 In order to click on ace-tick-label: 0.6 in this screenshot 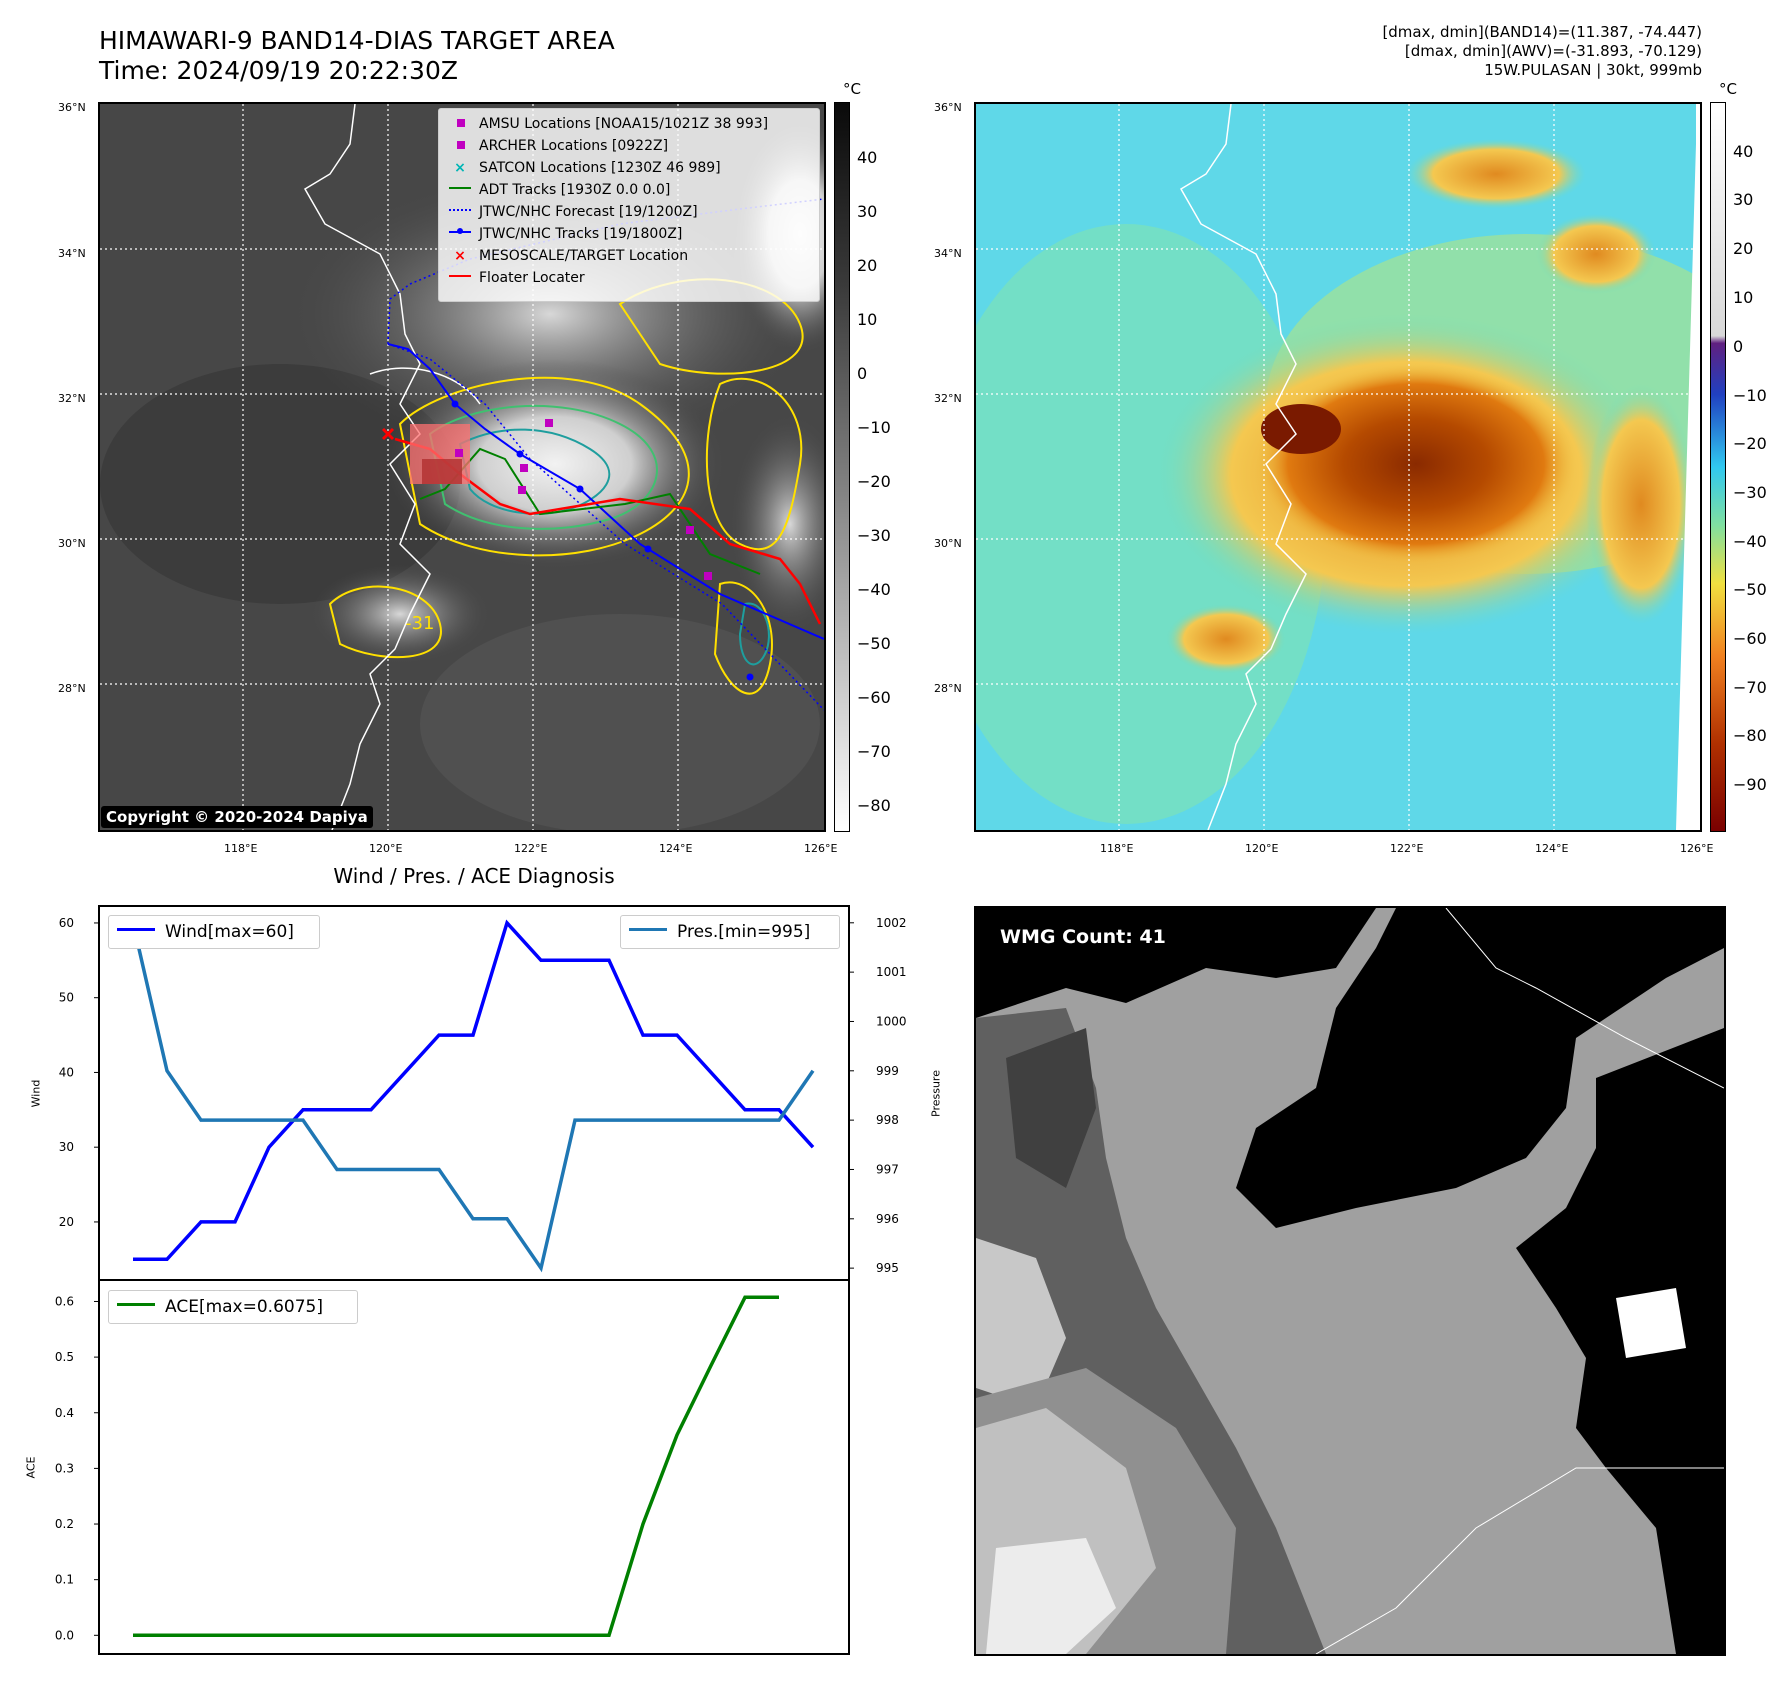, I will do `click(64, 1301)`.